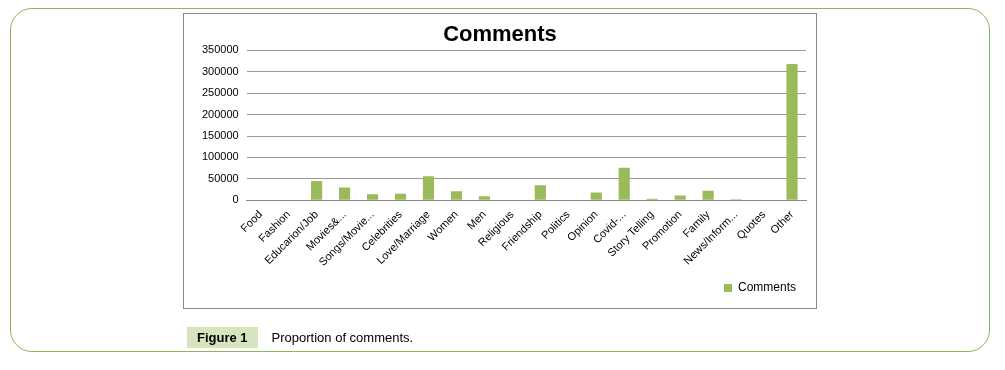 Image resolution: width=1005 pixels, height=370 pixels. I want to click on y-tick-label: 250000, so click(220, 92).